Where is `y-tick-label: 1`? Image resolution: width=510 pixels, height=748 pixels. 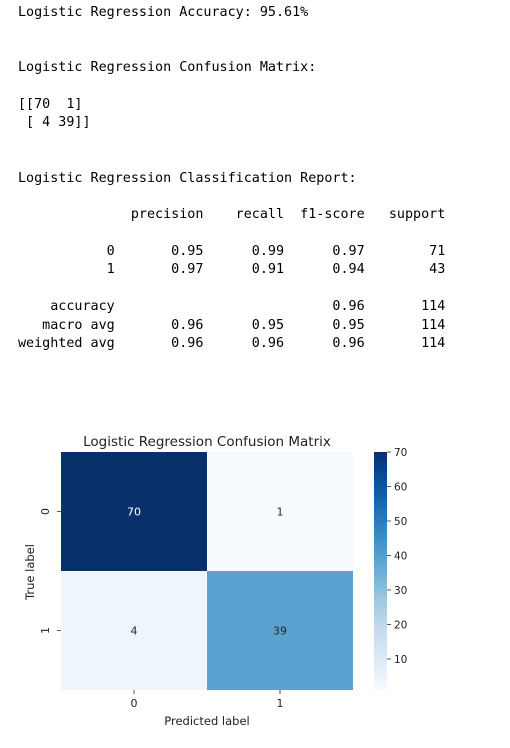
y-tick-label: 1 is located at coordinates (45, 630).